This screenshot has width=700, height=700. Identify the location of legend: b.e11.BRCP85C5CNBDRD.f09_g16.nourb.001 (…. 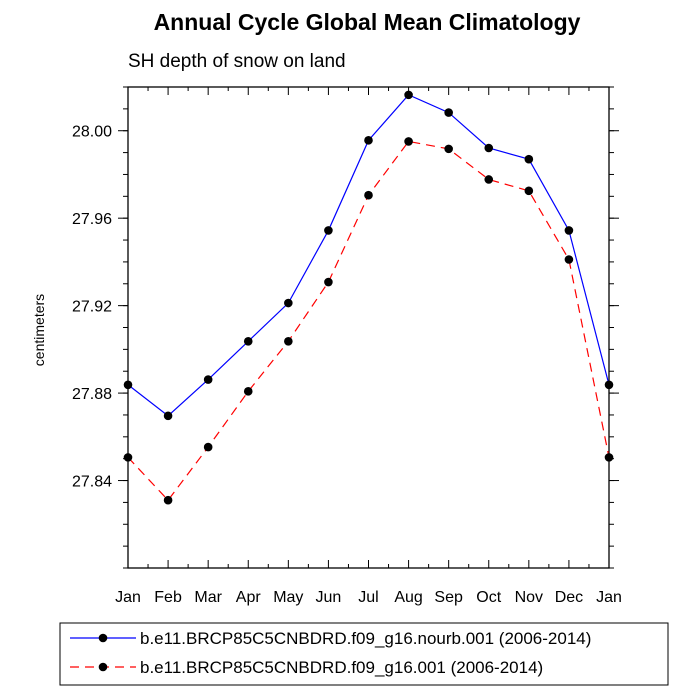
(330, 653).